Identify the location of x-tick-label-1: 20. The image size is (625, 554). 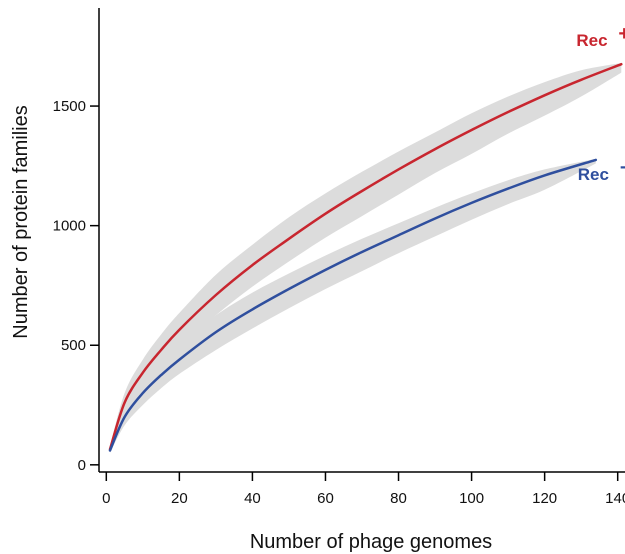
(179, 498).